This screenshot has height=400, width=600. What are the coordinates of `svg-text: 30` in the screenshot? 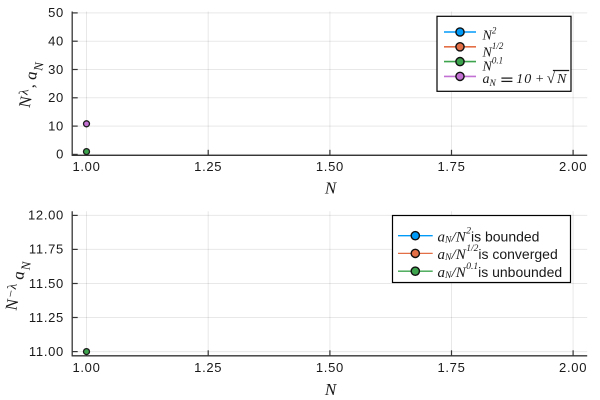 It's located at (56, 69).